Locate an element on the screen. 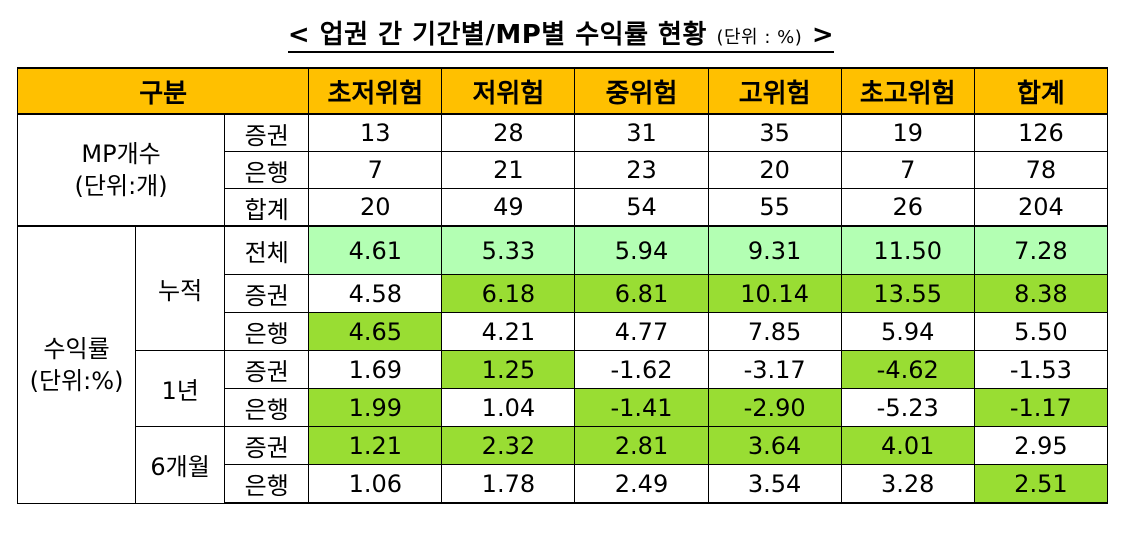 The image size is (1122, 535). row-label: 합계 is located at coordinates (267, 207).